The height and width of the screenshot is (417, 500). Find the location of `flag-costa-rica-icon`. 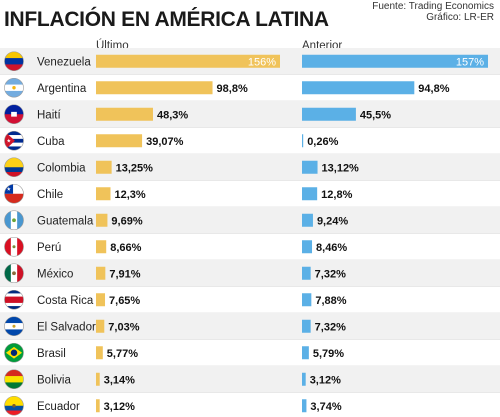

flag-costa-rica-icon is located at coordinates (14, 300).